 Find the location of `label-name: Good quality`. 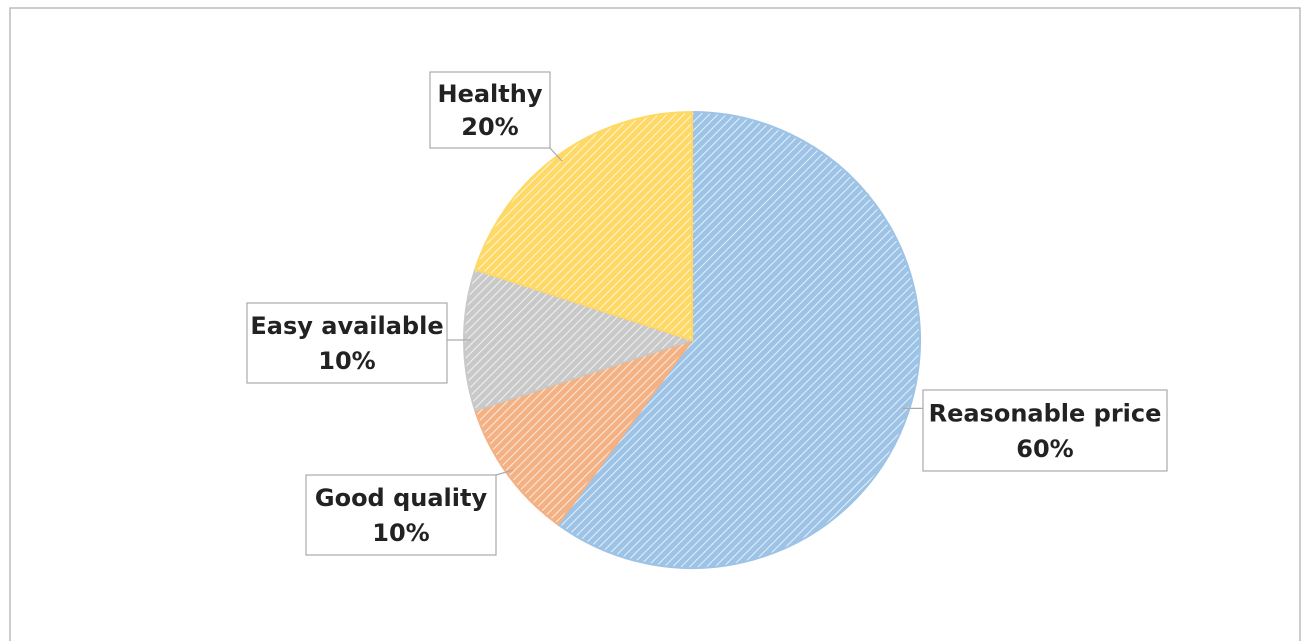

label-name: Good quality is located at coordinates (401, 498).